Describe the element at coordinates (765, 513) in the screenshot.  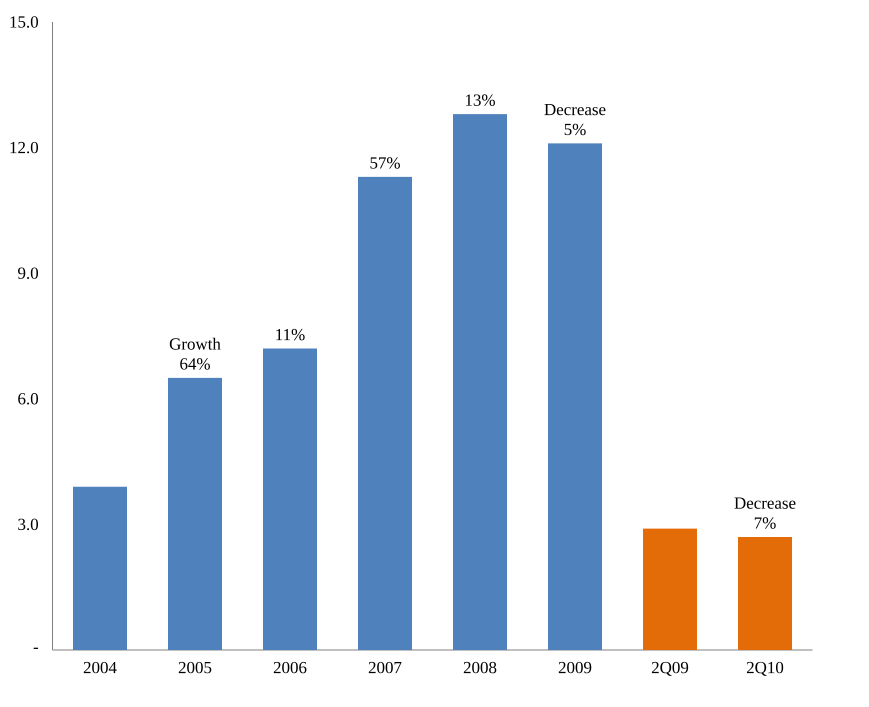
I see `annotation: Decrease 7%` at that location.